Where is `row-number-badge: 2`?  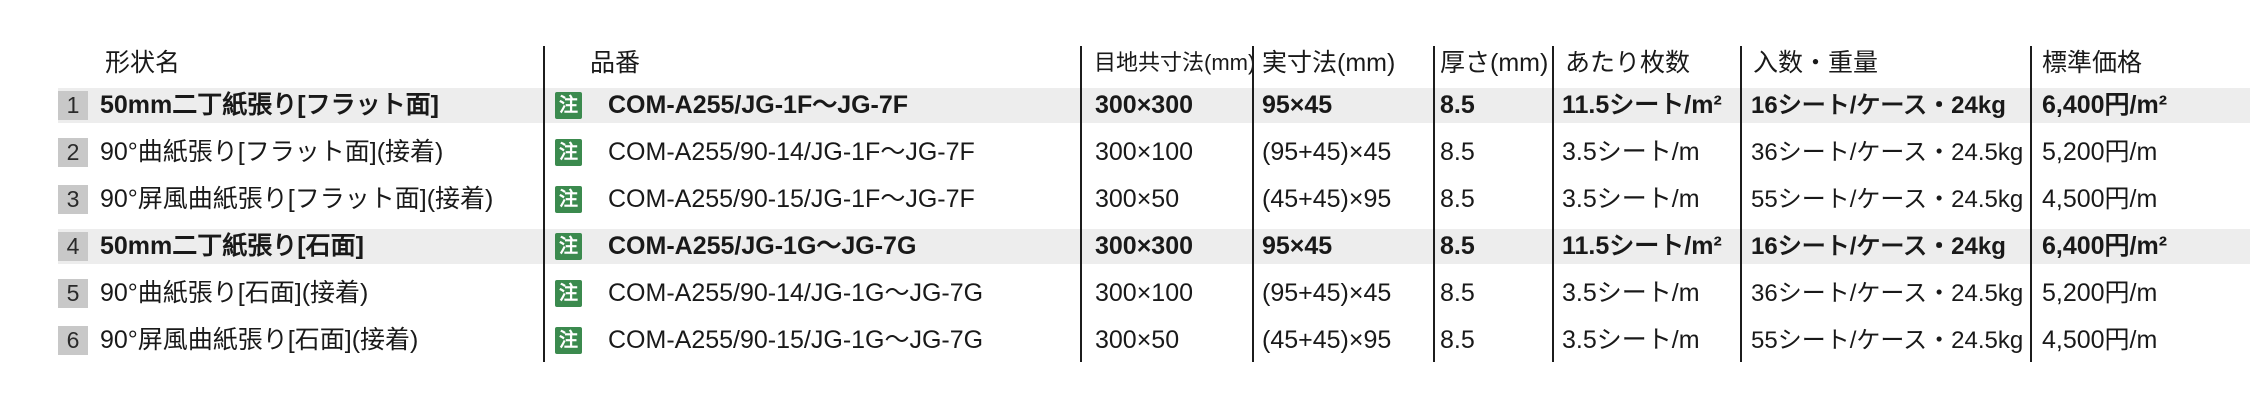
row-number-badge: 2 is located at coordinates (73, 152).